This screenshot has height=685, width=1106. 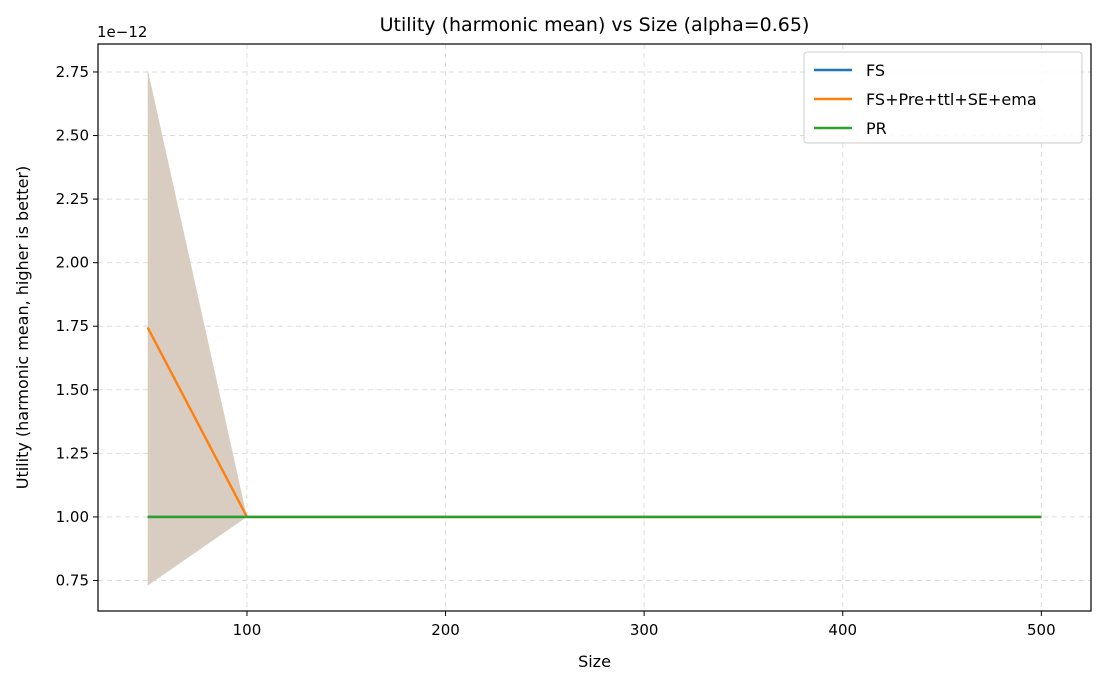 What do you see at coordinates (72, 199) in the screenshot?
I see `y-tick-label: 2.25` at bounding box center [72, 199].